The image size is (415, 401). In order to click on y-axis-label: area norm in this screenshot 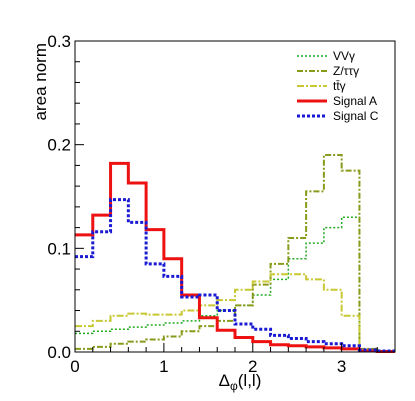, I will do `click(40, 81)`.